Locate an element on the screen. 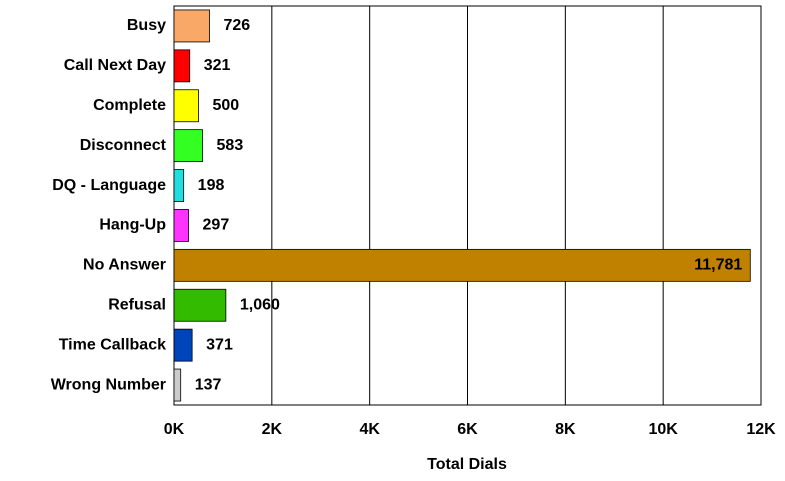 This screenshot has width=785, height=481. data-label: 321 is located at coordinates (217, 65).